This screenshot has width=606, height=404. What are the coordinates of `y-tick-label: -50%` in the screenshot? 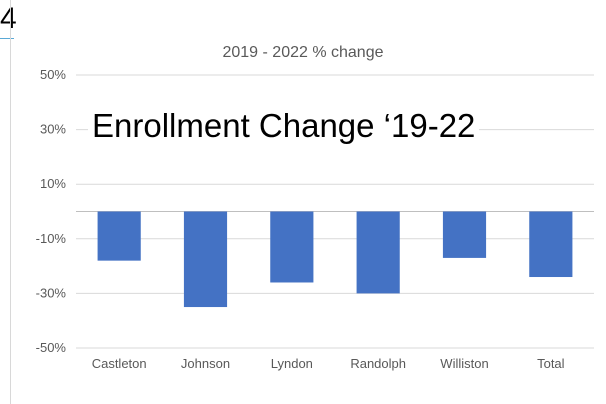 It's located at (51, 347).